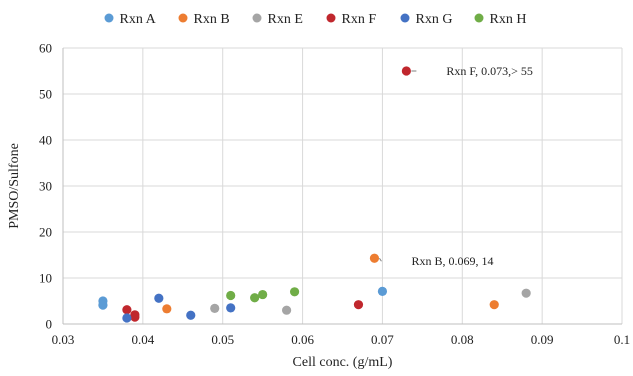  Describe the element at coordinates (462, 339) in the screenshot. I see `x-tick-label: 0.08` at that location.